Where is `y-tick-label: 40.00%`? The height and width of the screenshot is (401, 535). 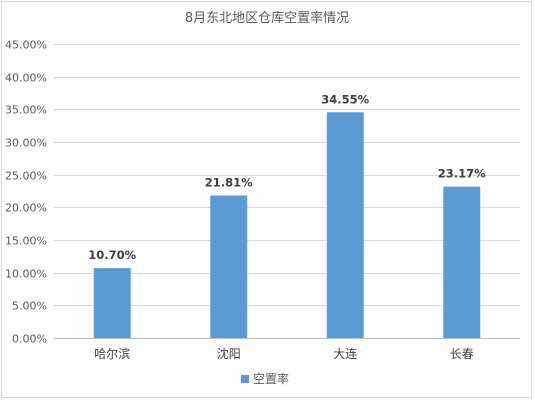
y-tick-label: 40.00% is located at coordinates (26, 78).